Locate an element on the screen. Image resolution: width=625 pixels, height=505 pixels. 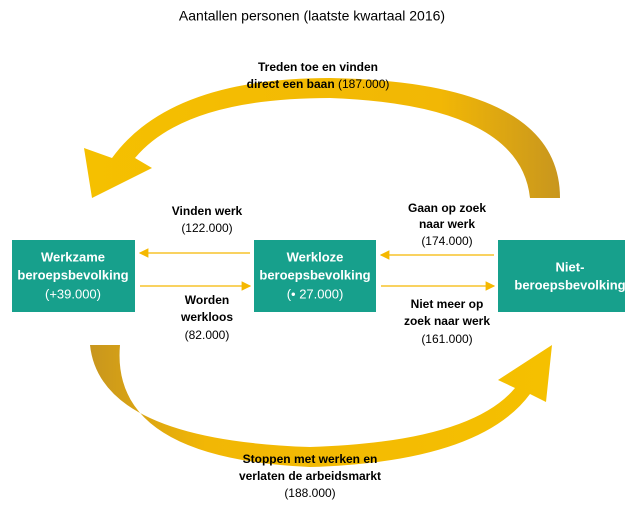
node-label: Werkzame is located at coordinates (73, 256).